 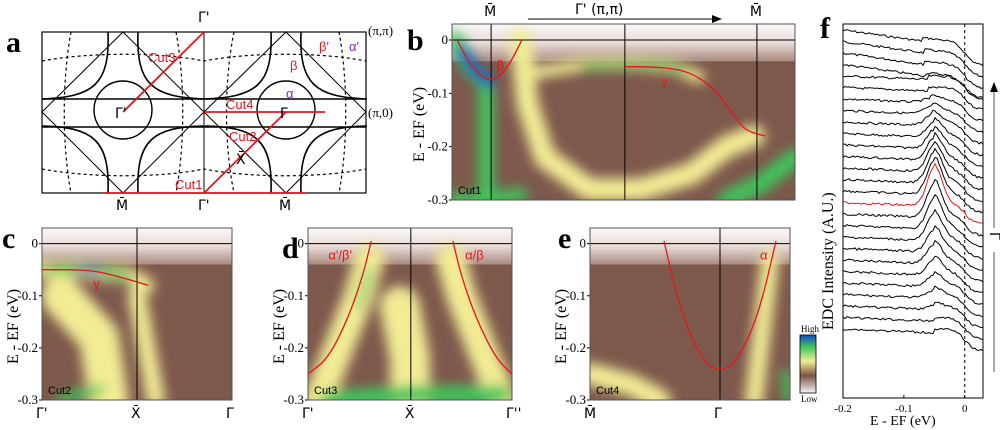 I want to click on label-m-left: M̄, so click(x=122, y=205).